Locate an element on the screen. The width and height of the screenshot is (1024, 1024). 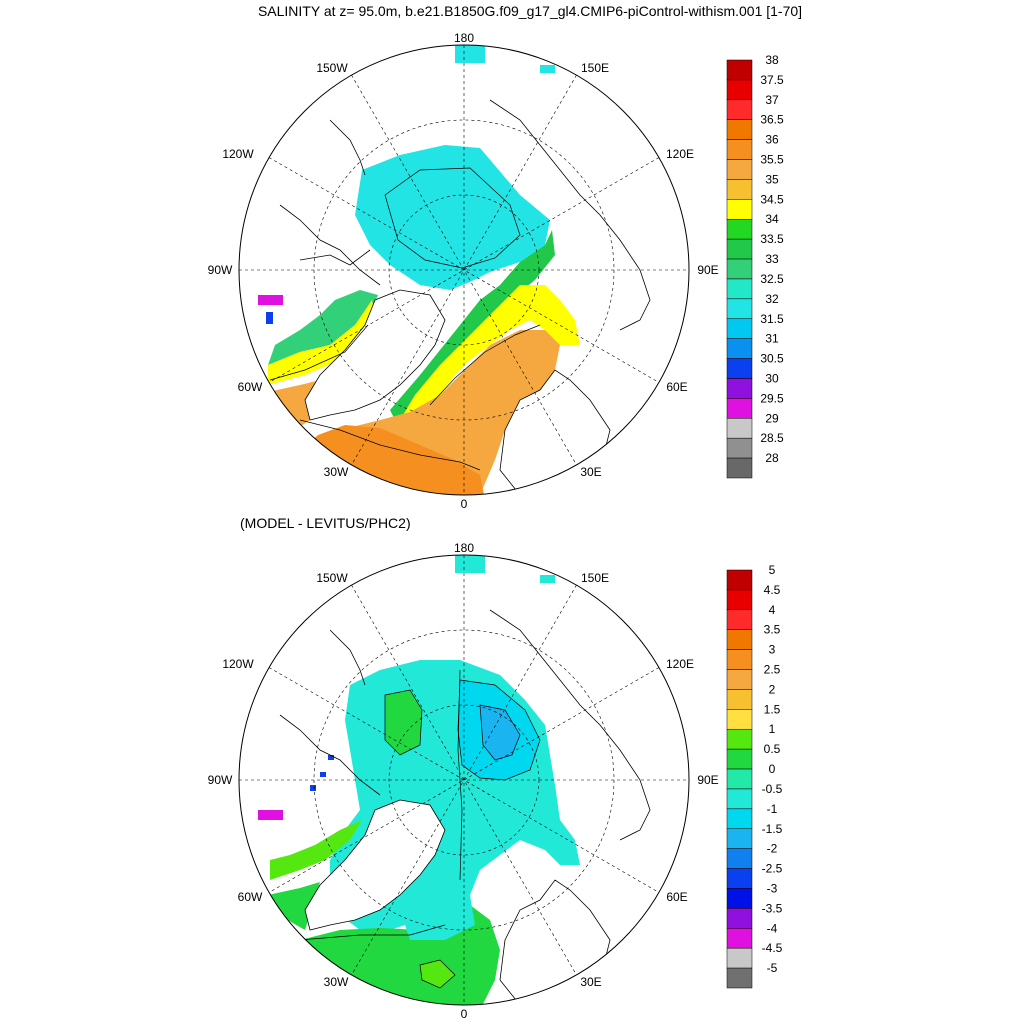
colorbar-tick-label: -4.5 is located at coordinates (772, 948).